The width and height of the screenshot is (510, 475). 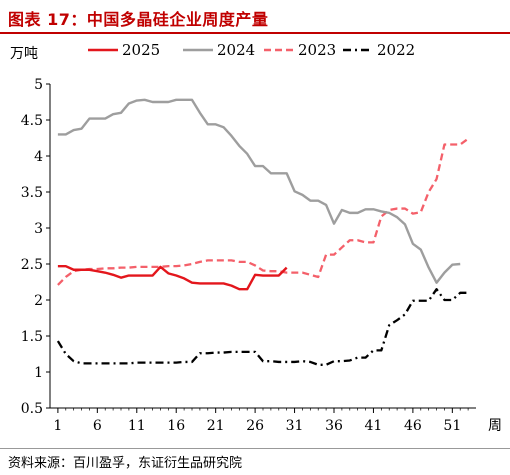 What do you see at coordinates (125, 463) in the screenshot?
I see `source-note: 资料来源：百川盈孚，东证衍生品研究院` at bounding box center [125, 463].